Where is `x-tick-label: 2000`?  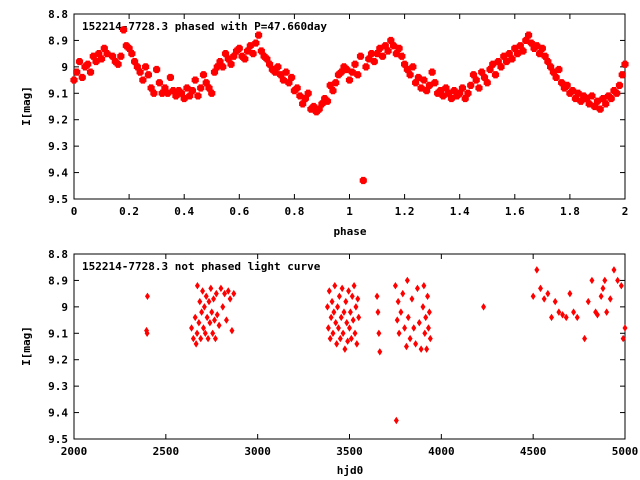
x-tick-label: 2000 is located at coordinates (74, 451).